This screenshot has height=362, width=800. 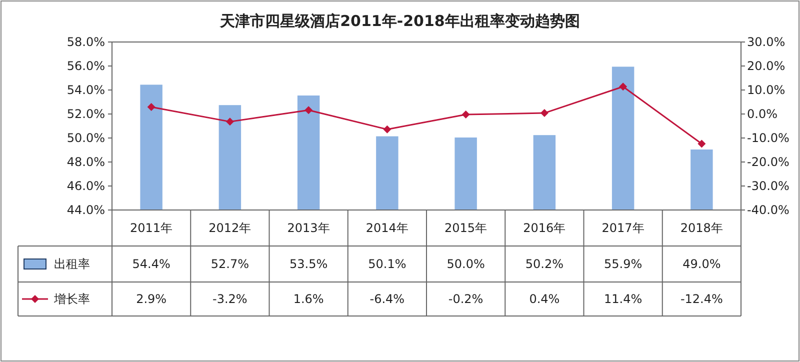 What do you see at coordinates (762, 114) in the screenshot?
I see `y2-tick-label: 0.0%` at bounding box center [762, 114].